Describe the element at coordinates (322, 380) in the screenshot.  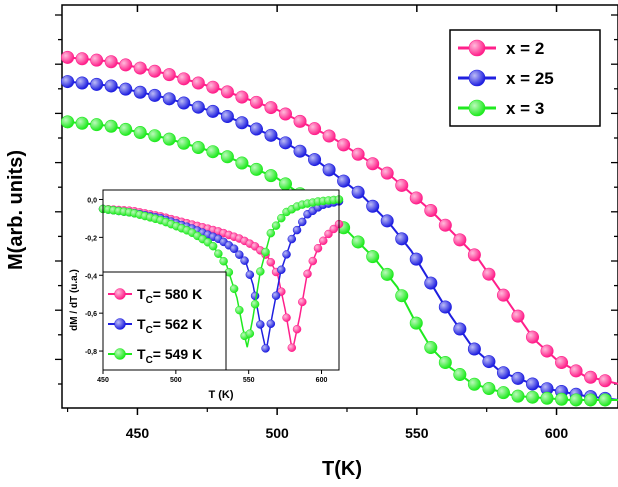
I see `inset-x-tick-label: 600` at that location.